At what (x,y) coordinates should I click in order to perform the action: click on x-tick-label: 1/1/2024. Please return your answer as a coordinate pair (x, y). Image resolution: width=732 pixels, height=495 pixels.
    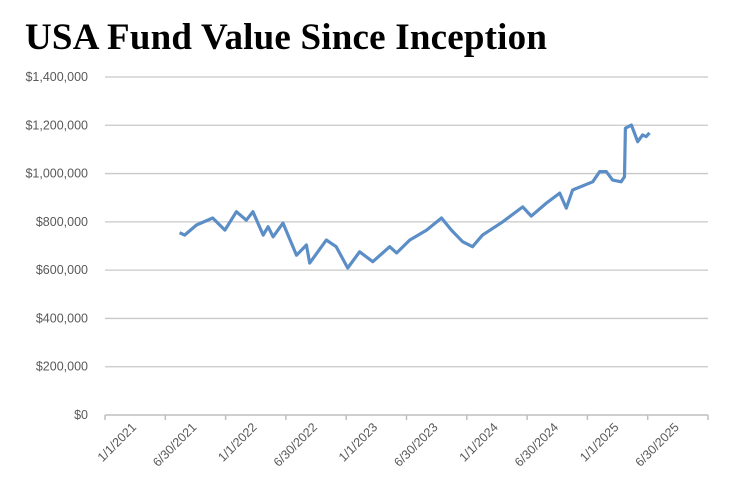
    Looking at the image, I should click on (479, 442).